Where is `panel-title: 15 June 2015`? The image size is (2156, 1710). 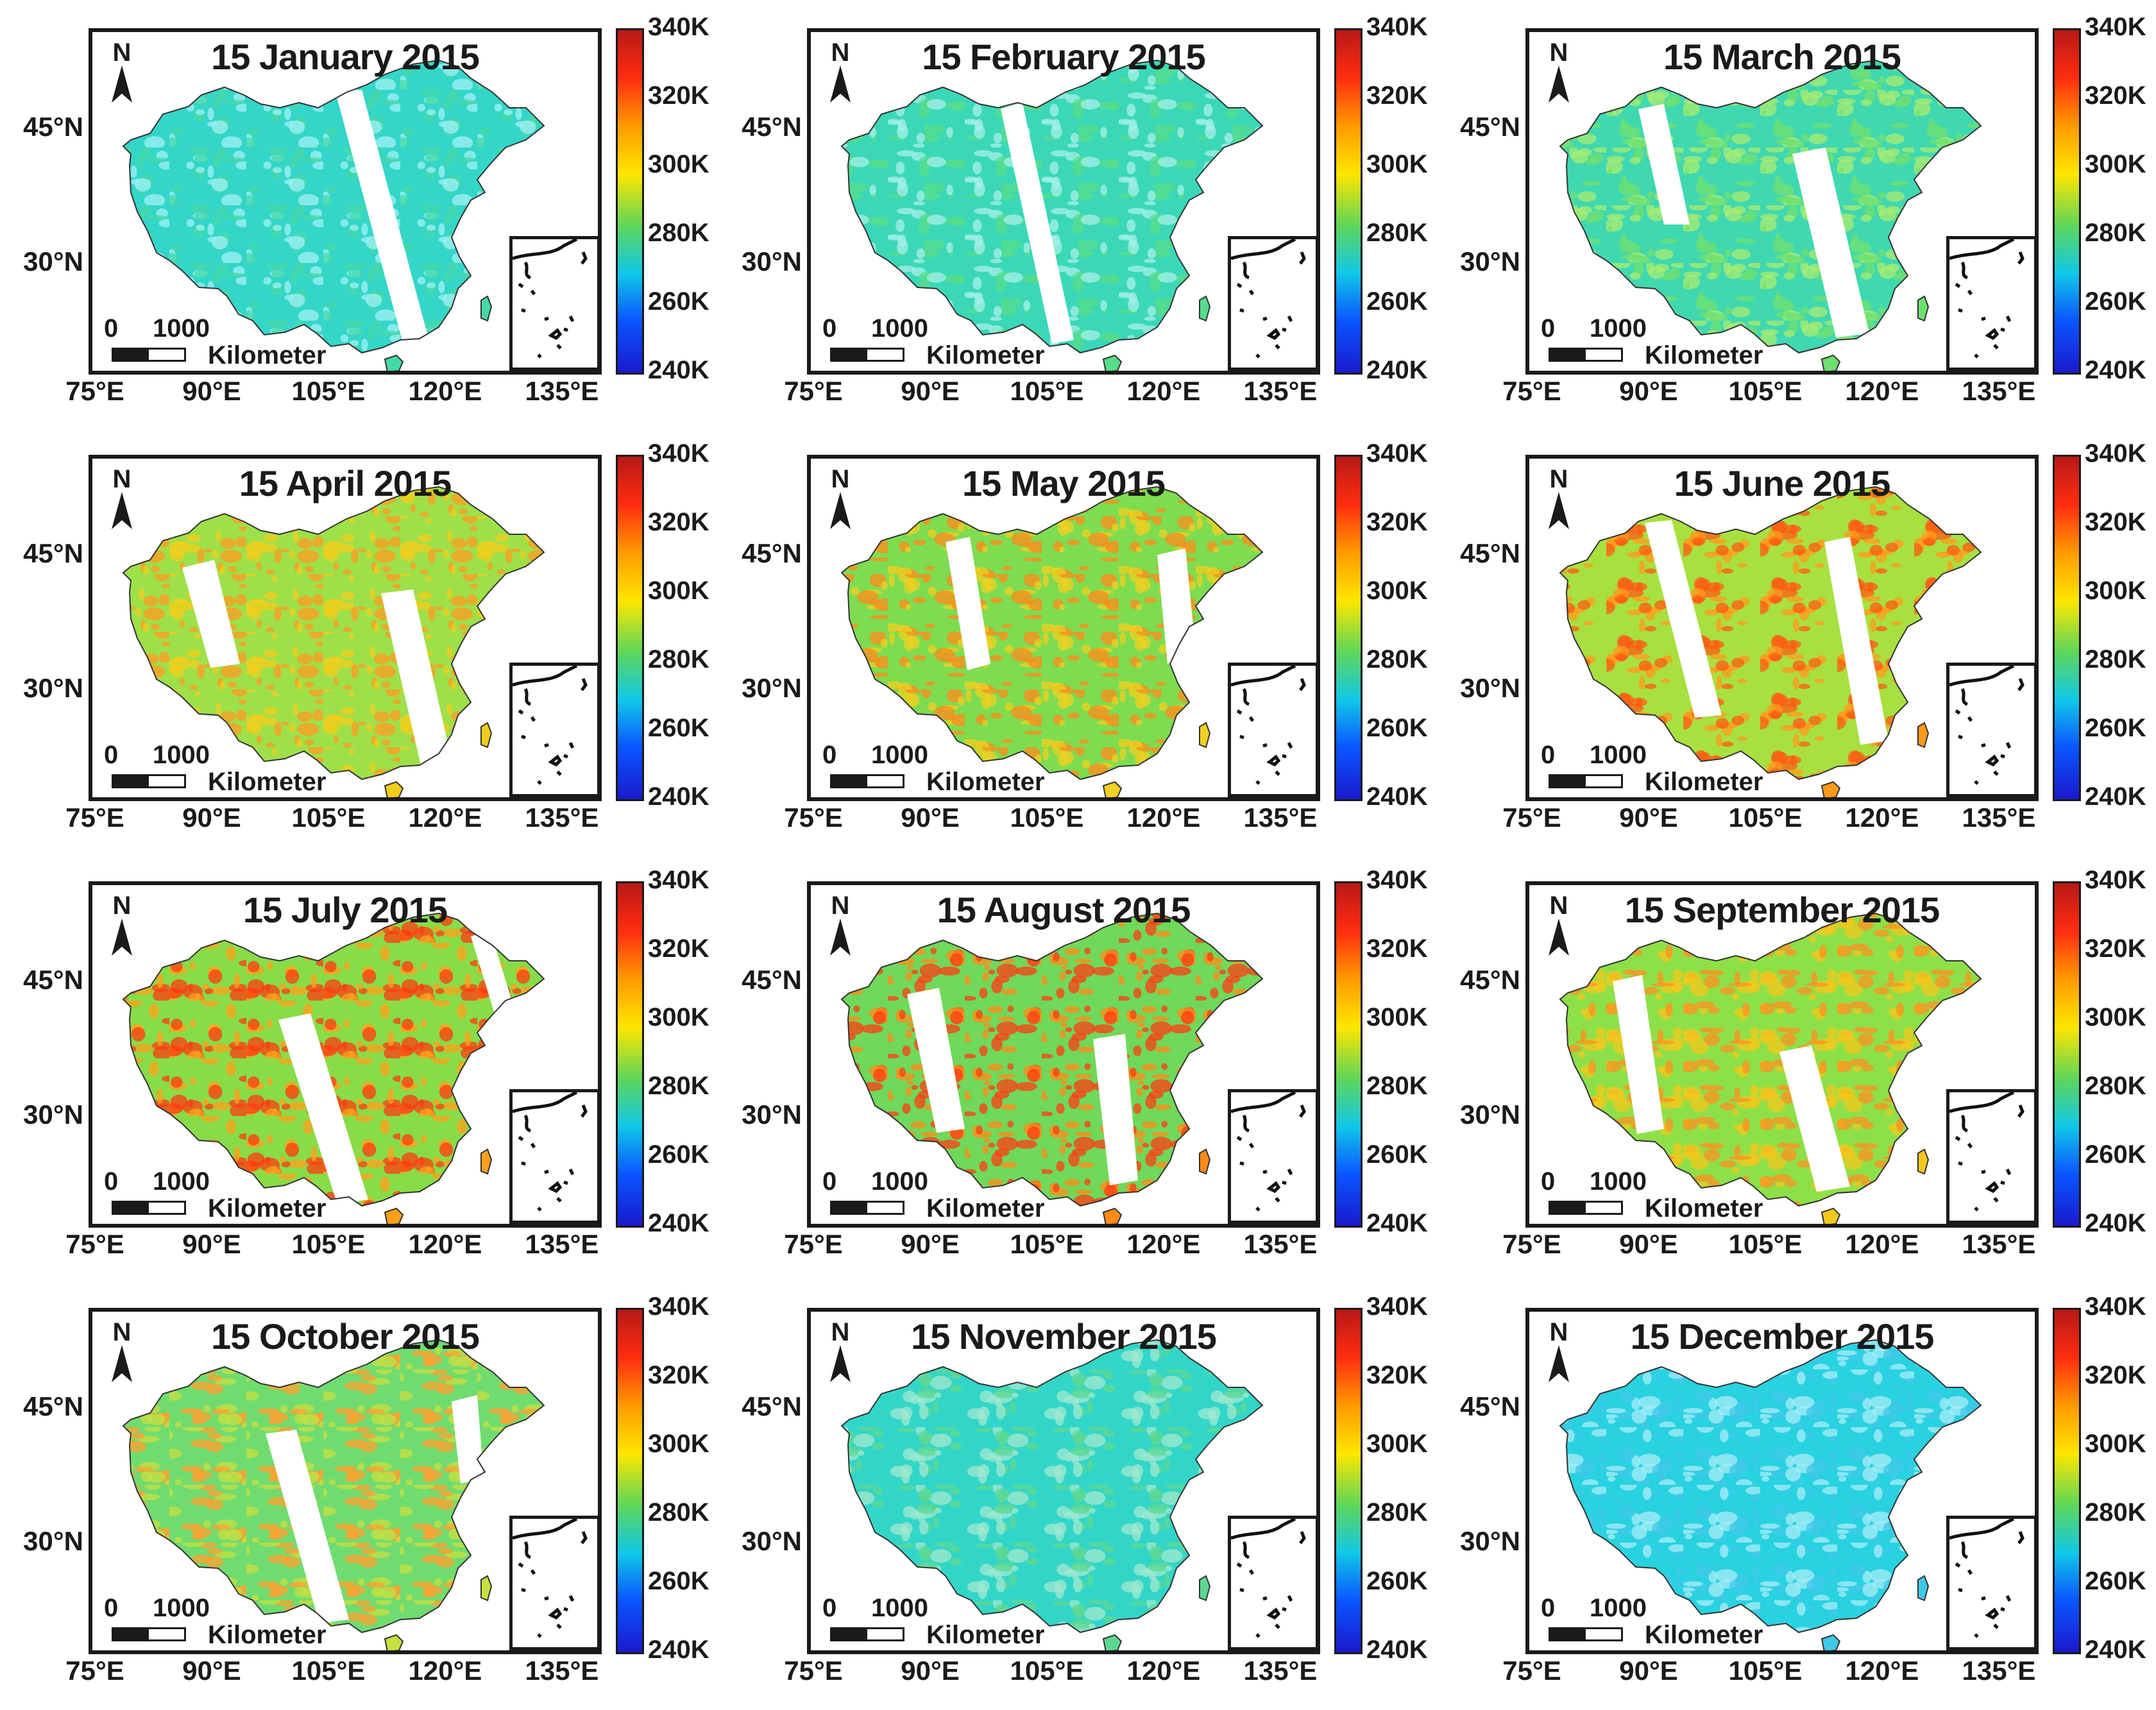 panel-title: 15 June 2015 is located at coordinates (1783, 484).